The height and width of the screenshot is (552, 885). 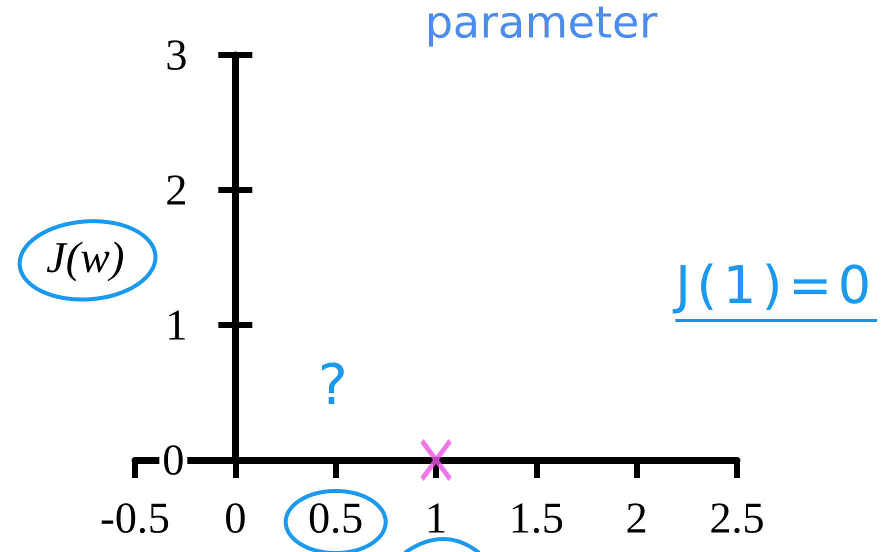 What do you see at coordinates (436, 518) in the screenshot?
I see `x-tick-label: 1` at bounding box center [436, 518].